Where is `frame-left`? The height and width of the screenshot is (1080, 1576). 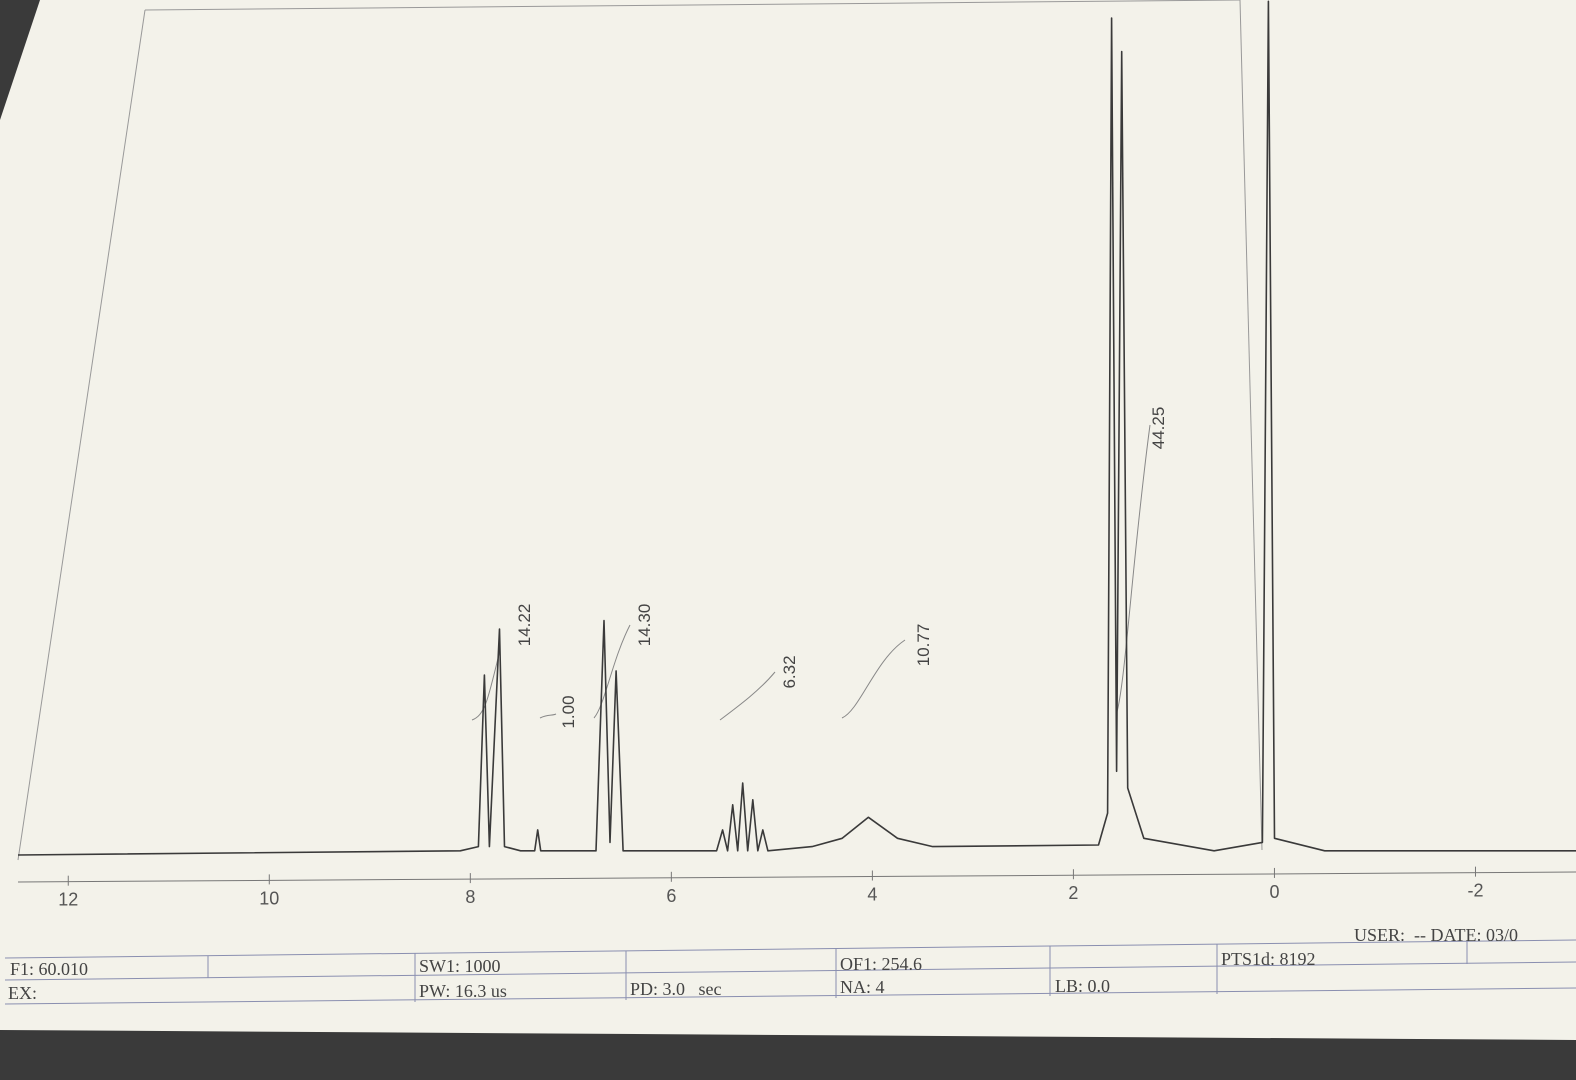 frame-left is located at coordinates (81, 435).